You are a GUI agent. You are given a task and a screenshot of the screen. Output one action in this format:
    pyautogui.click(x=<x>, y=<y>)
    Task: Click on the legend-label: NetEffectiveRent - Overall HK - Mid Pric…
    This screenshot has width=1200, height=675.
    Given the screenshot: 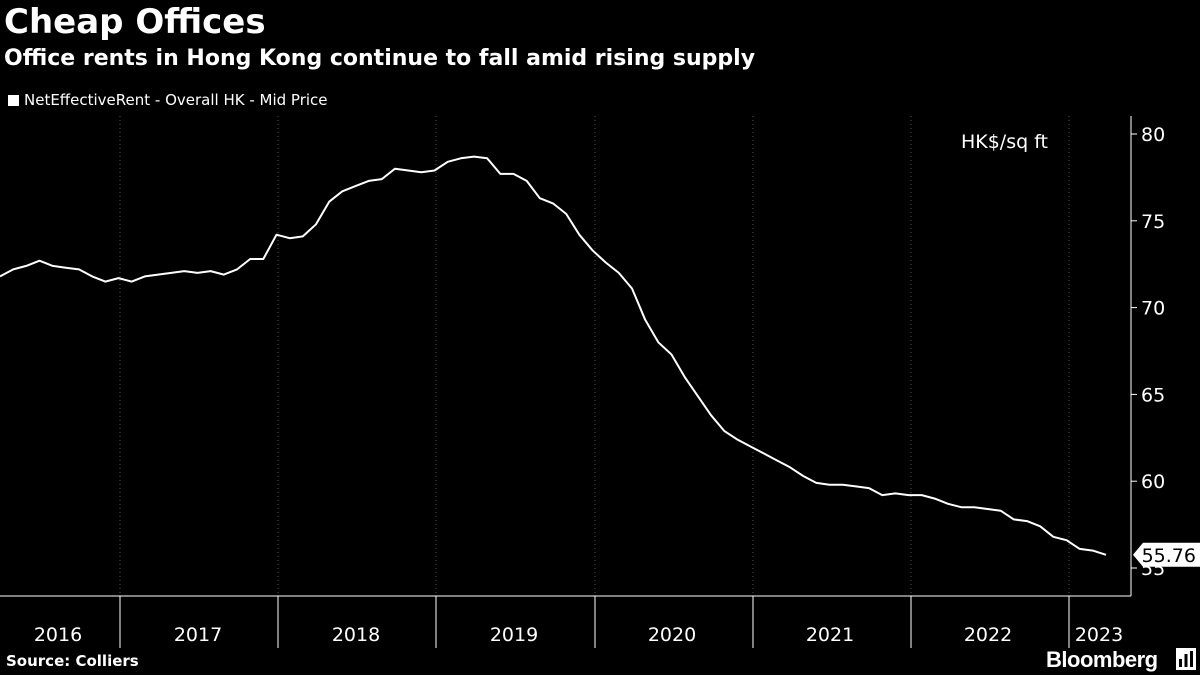 What is the action you would take?
    pyautogui.click(x=176, y=100)
    